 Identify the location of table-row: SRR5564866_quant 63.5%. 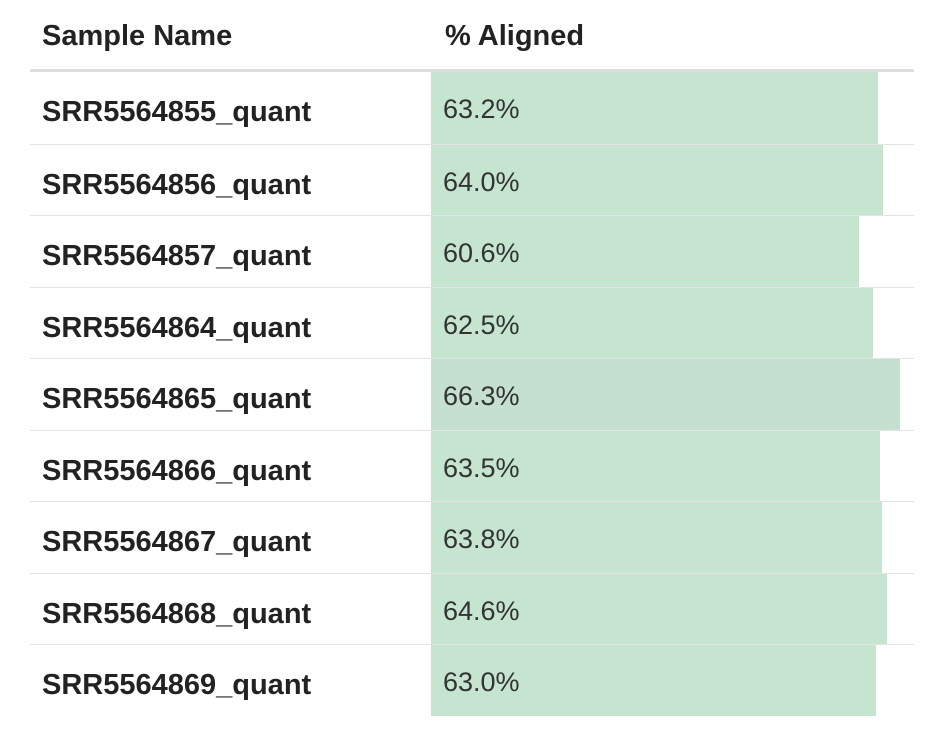
(472, 465).